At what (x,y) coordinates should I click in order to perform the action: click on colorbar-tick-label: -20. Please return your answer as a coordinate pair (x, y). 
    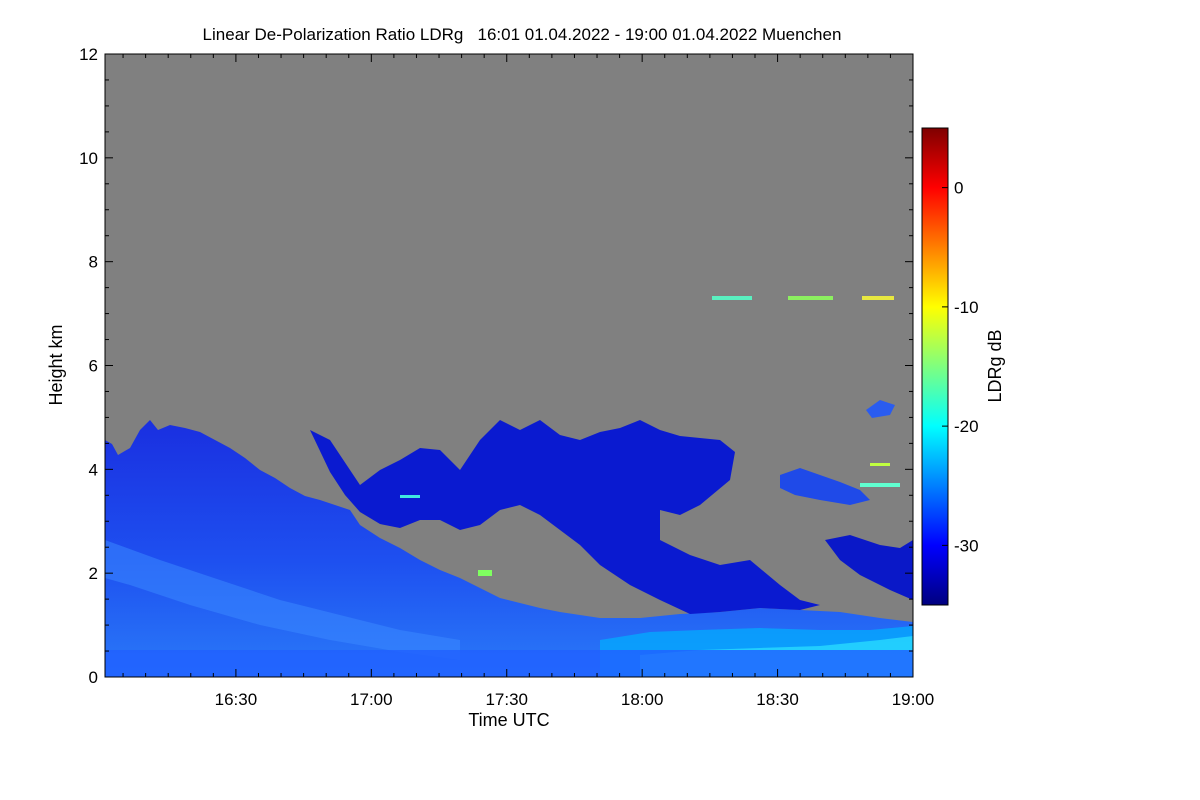
    Looking at the image, I should click on (966, 426).